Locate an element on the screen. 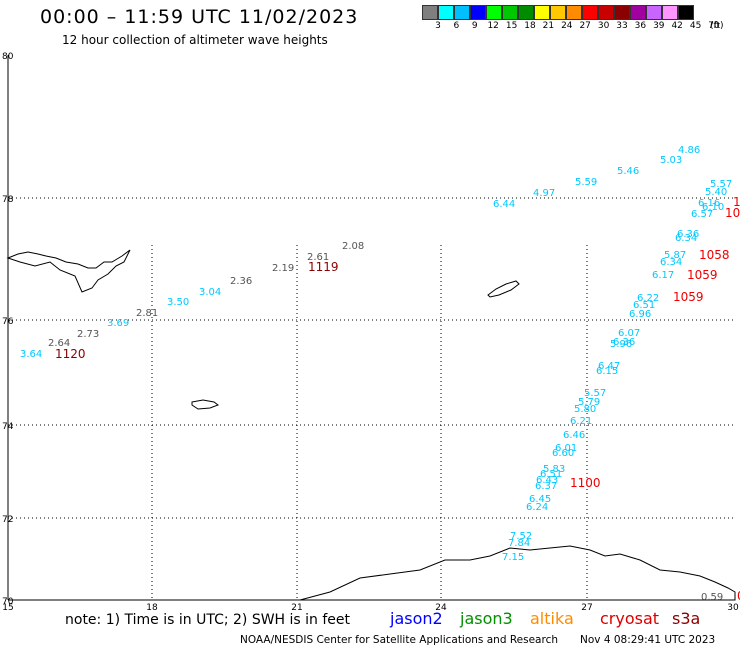 The image size is (740, 650). wave-height-cyan: 4.86 is located at coordinates (689, 150).